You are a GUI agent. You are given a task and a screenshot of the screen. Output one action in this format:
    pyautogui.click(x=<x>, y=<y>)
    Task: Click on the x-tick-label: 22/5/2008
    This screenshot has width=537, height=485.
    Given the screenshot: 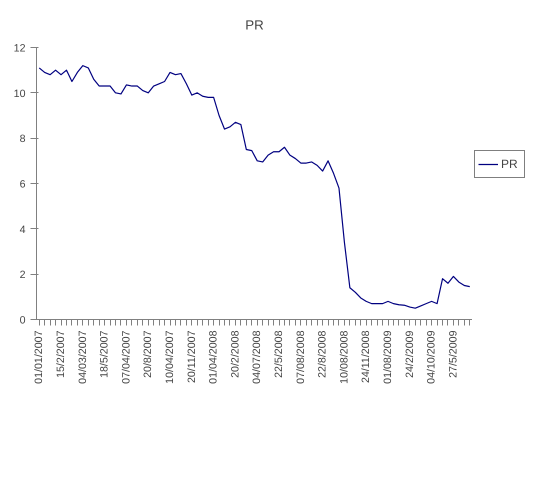 What is the action you would take?
    pyautogui.click(x=279, y=354)
    